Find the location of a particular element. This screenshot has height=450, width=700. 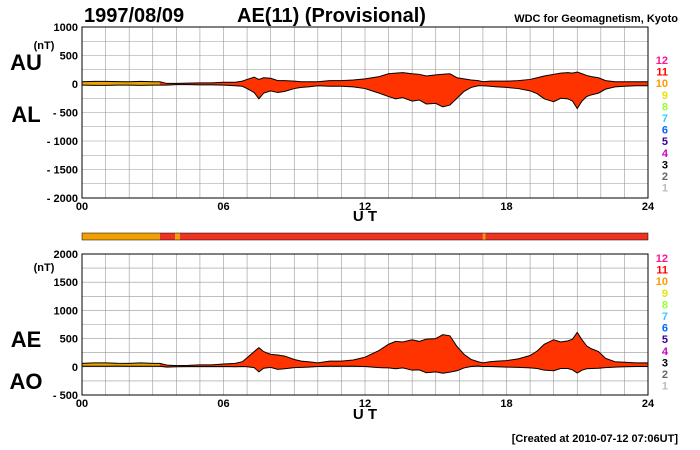

date-title: 1997/08/09 is located at coordinates (134, 16).